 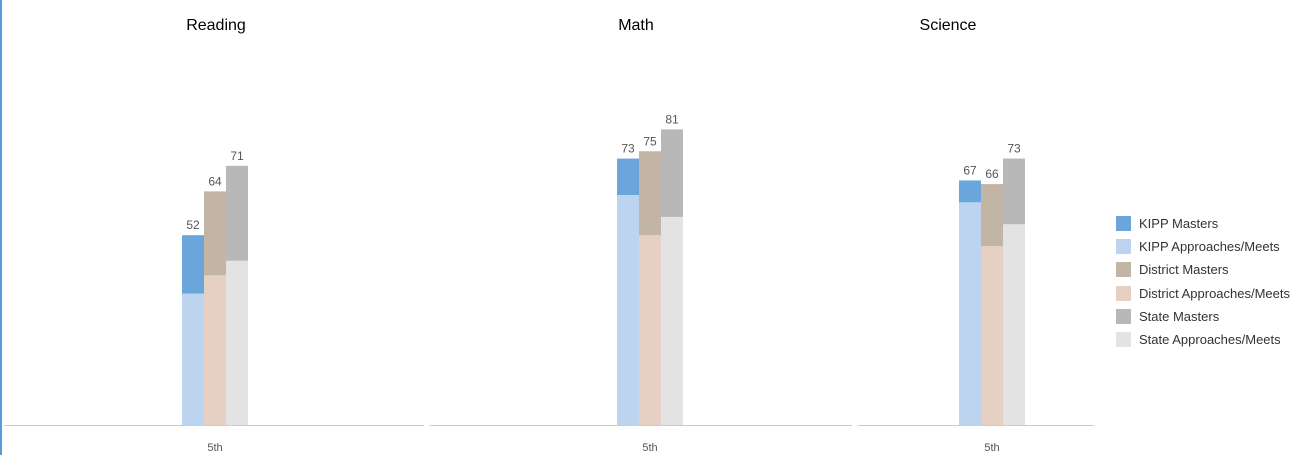 I want to click on science-chart-title: Science, so click(x=948, y=25).